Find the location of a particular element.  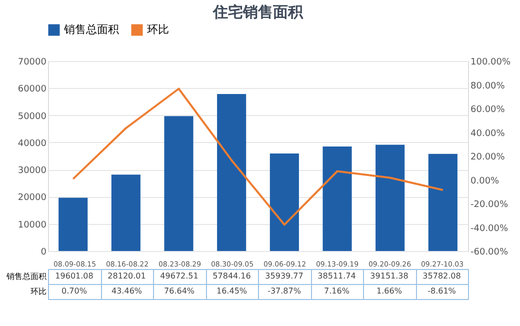

y2-tick-label: 80.00% is located at coordinates (488, 86).